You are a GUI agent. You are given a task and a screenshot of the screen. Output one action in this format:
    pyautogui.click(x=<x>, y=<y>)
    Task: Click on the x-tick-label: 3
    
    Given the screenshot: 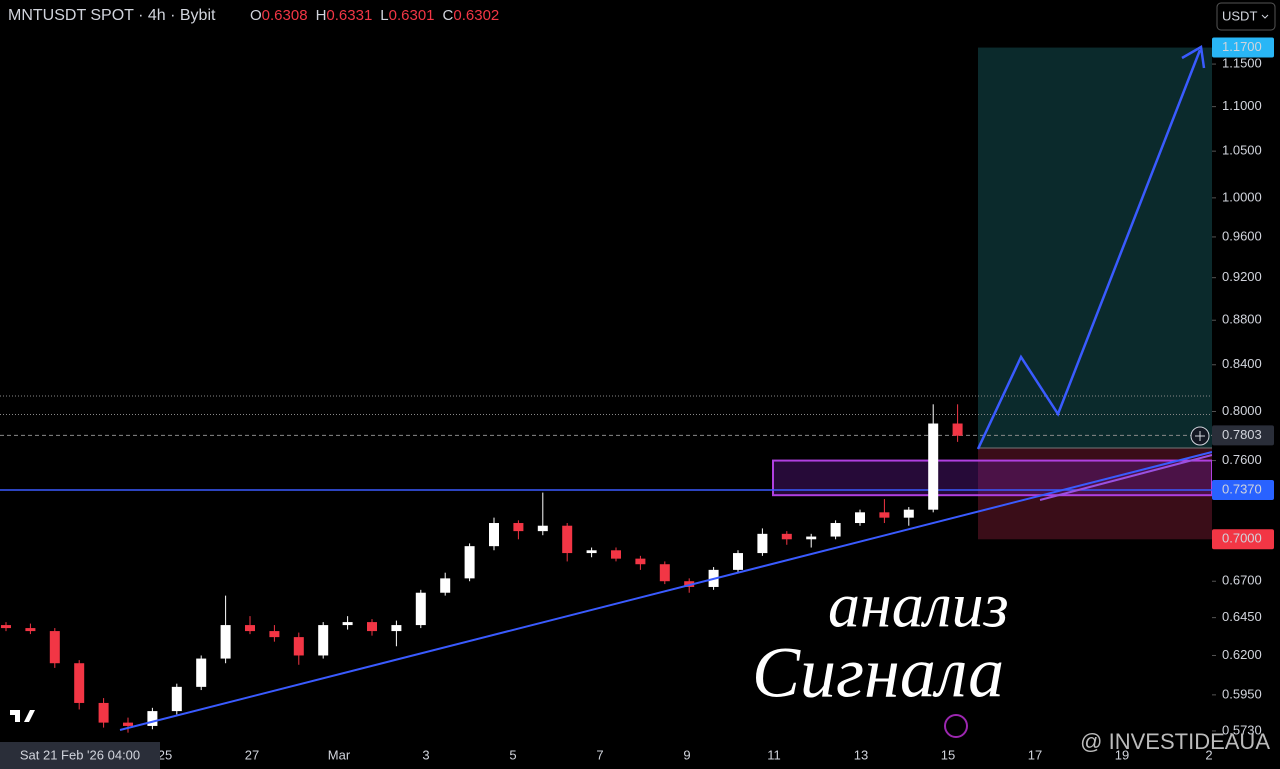 What is the action you would take?
    pyautogui.click(x=425, y=754)
    